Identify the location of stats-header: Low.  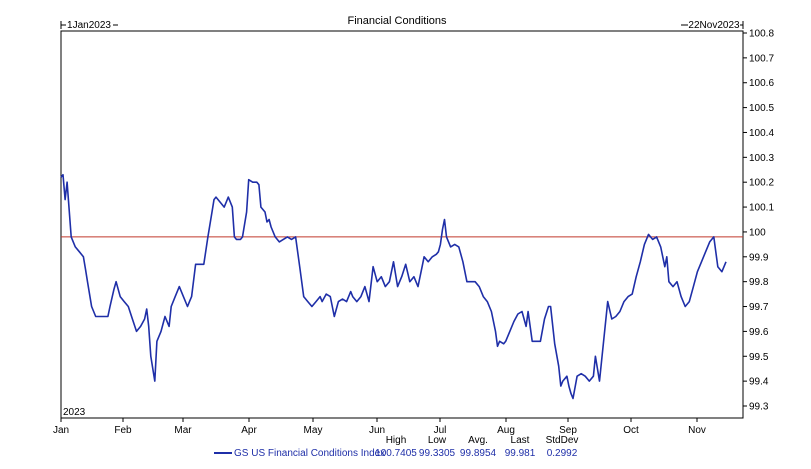
(437, 440).